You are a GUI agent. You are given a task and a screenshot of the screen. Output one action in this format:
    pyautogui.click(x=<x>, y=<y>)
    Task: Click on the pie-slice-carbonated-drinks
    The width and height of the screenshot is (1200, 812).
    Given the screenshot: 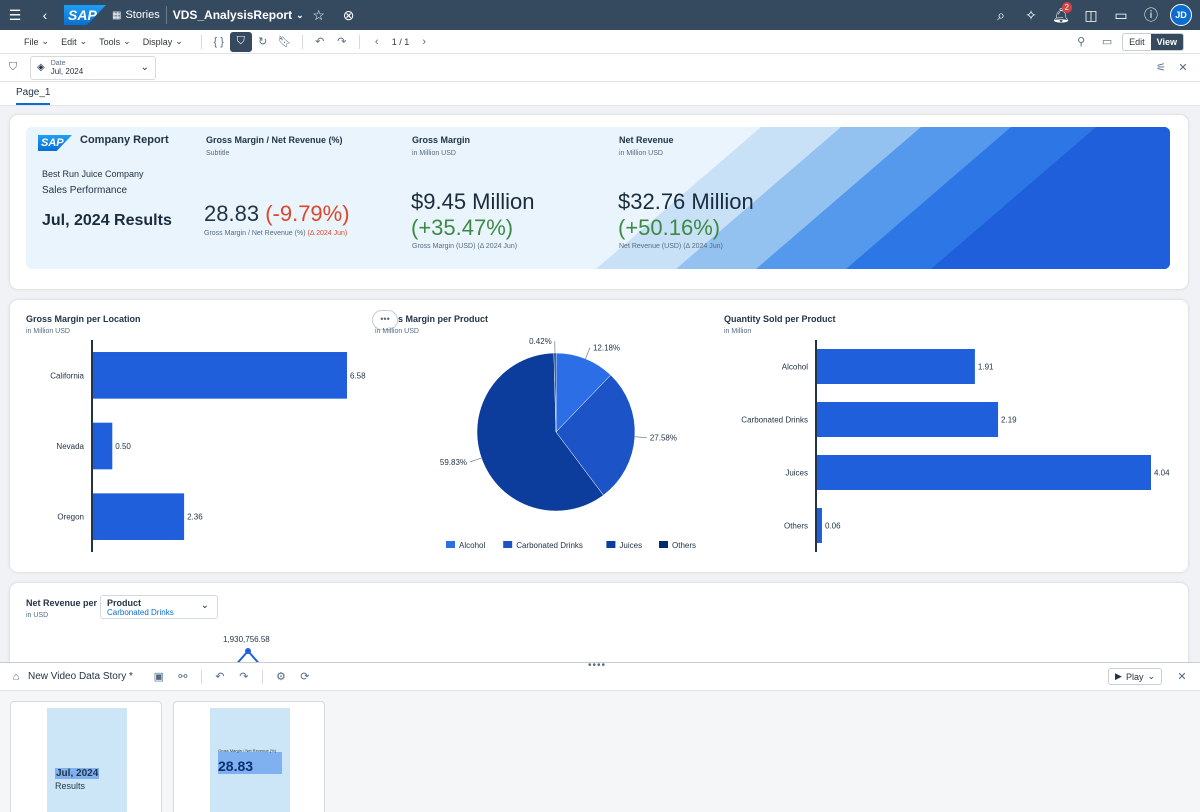 What is the action you would take?
    pyautogui.click(x=595, y=435)
    